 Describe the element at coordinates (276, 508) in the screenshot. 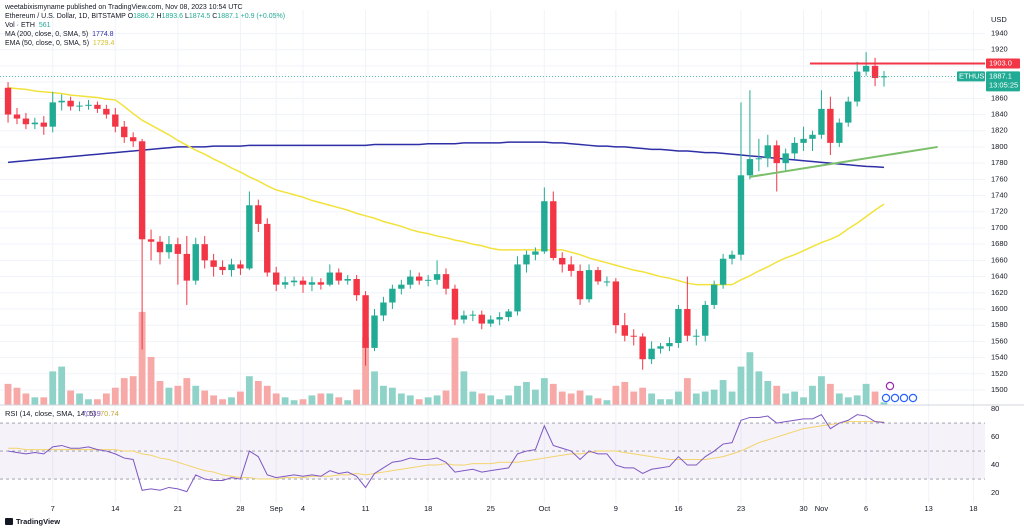

I see `x-tick-label: Sep` at that location.